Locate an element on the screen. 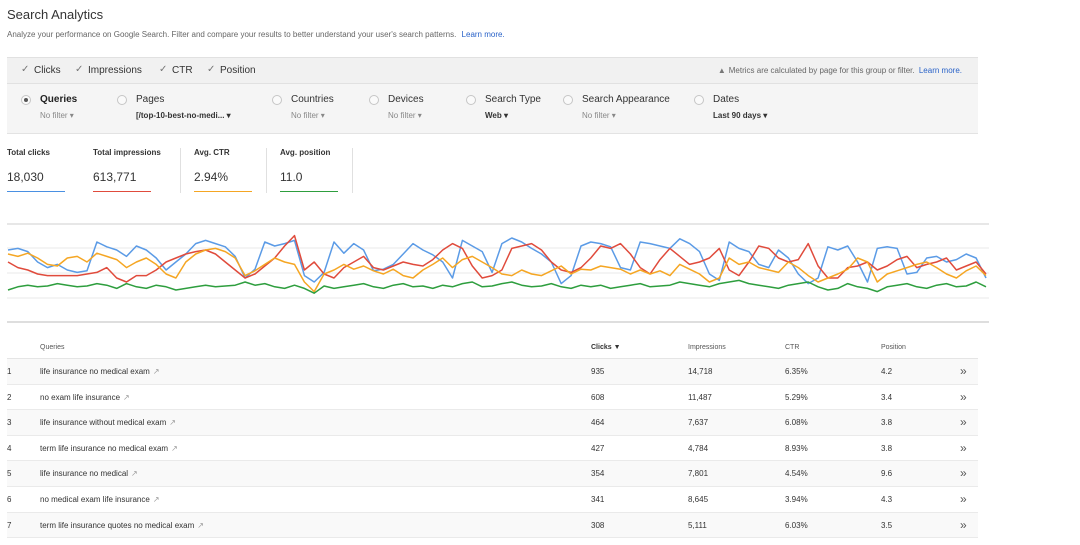 This screenshot has height=545, width=1080. position-checkbox: ✓ Position is located at coordinates (231, 71).